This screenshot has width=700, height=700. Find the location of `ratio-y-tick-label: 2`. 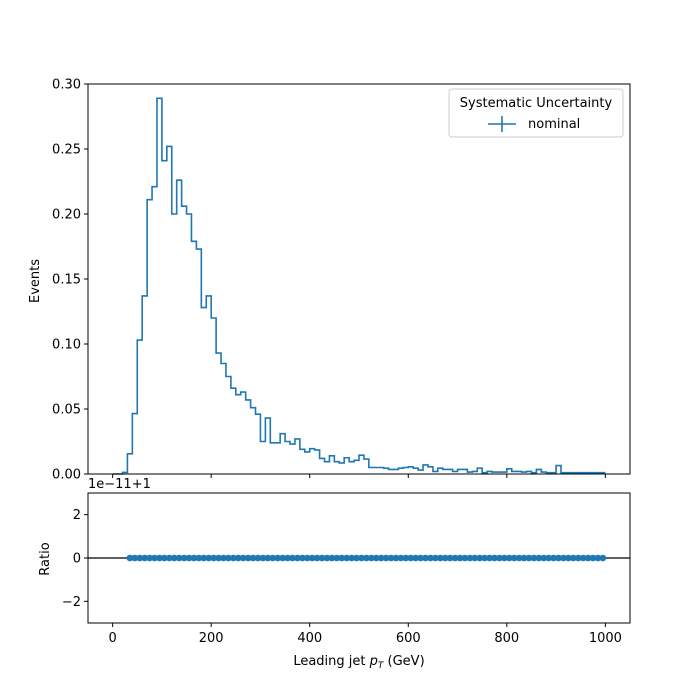

ratio-y-tick-label: 2 is located at coordinates (77, 515).